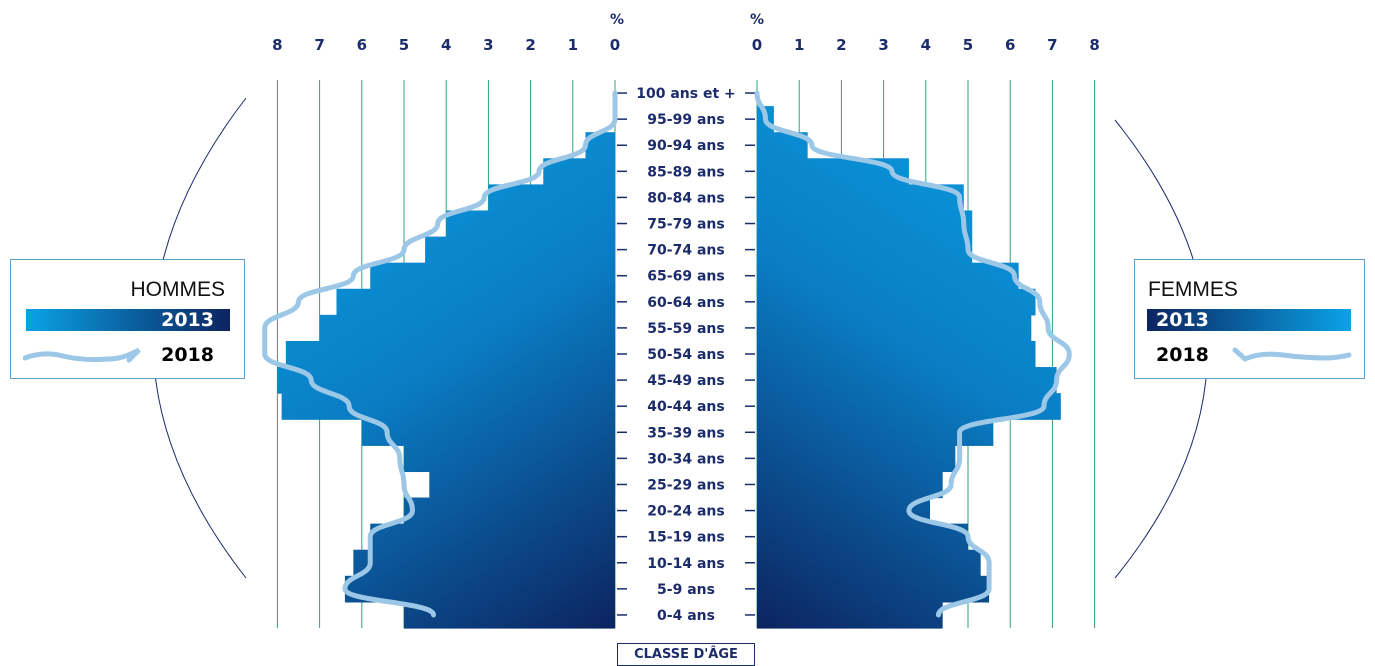 The image size is (1375, 666). I want to click on age-label: 95-99 ans, so click(685, 120).